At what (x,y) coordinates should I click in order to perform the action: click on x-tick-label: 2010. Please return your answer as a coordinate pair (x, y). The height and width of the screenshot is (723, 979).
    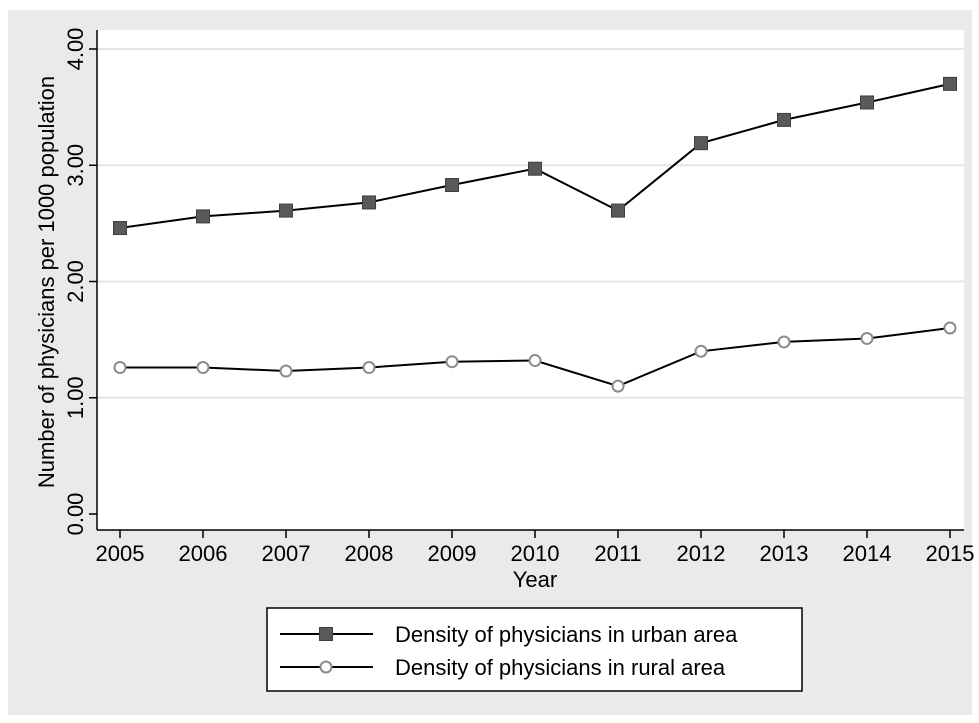
    Looking at the image, I should click on (535, 553).